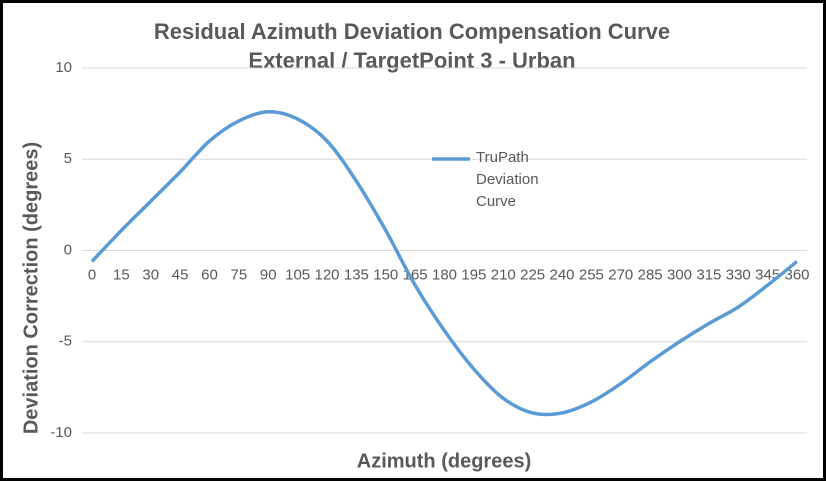  Describe the element at coordinates (68, 158) in the screenshot. I see `y-tick-label: 5` at that location.